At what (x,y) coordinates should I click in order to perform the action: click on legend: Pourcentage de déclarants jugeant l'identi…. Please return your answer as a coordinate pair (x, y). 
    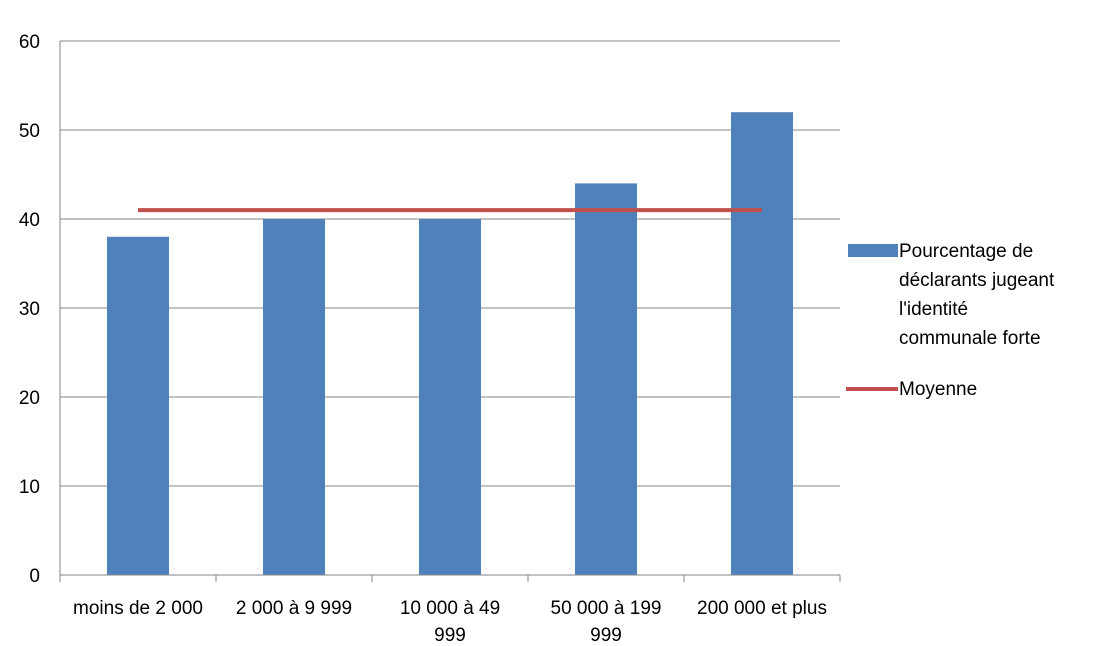
    Looking at the image, I should click on (950, 320).